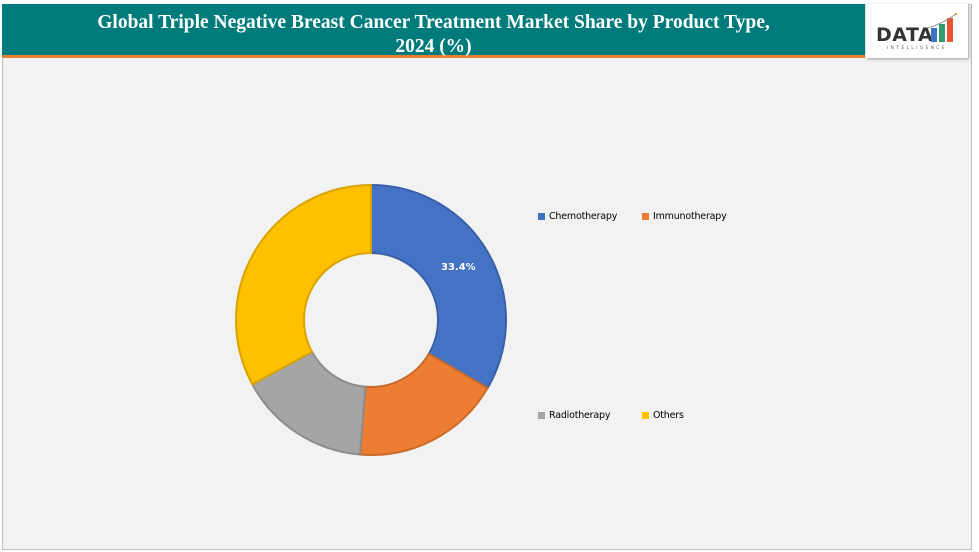 Image resolution: width=979 pixels, height=552 pixels. Describe the element at coordinates (917, 47) in the screenshot. I see `svg-text: INTELLIGENCE` at that location.